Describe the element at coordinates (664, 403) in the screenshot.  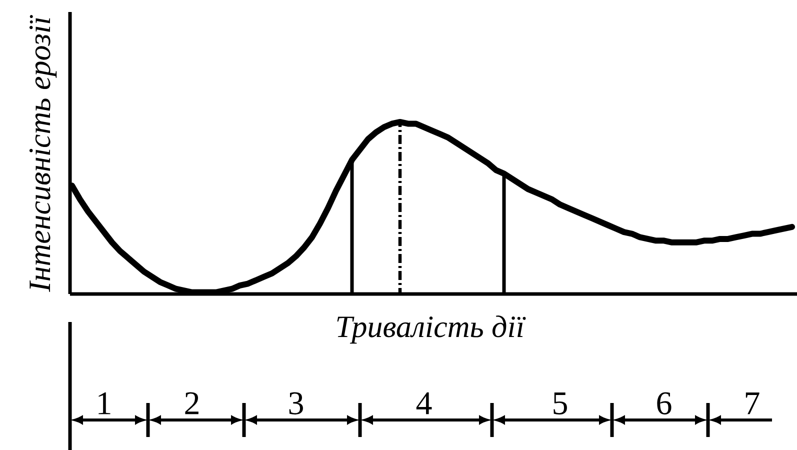
I see `x-tick-label: 6` at that location.